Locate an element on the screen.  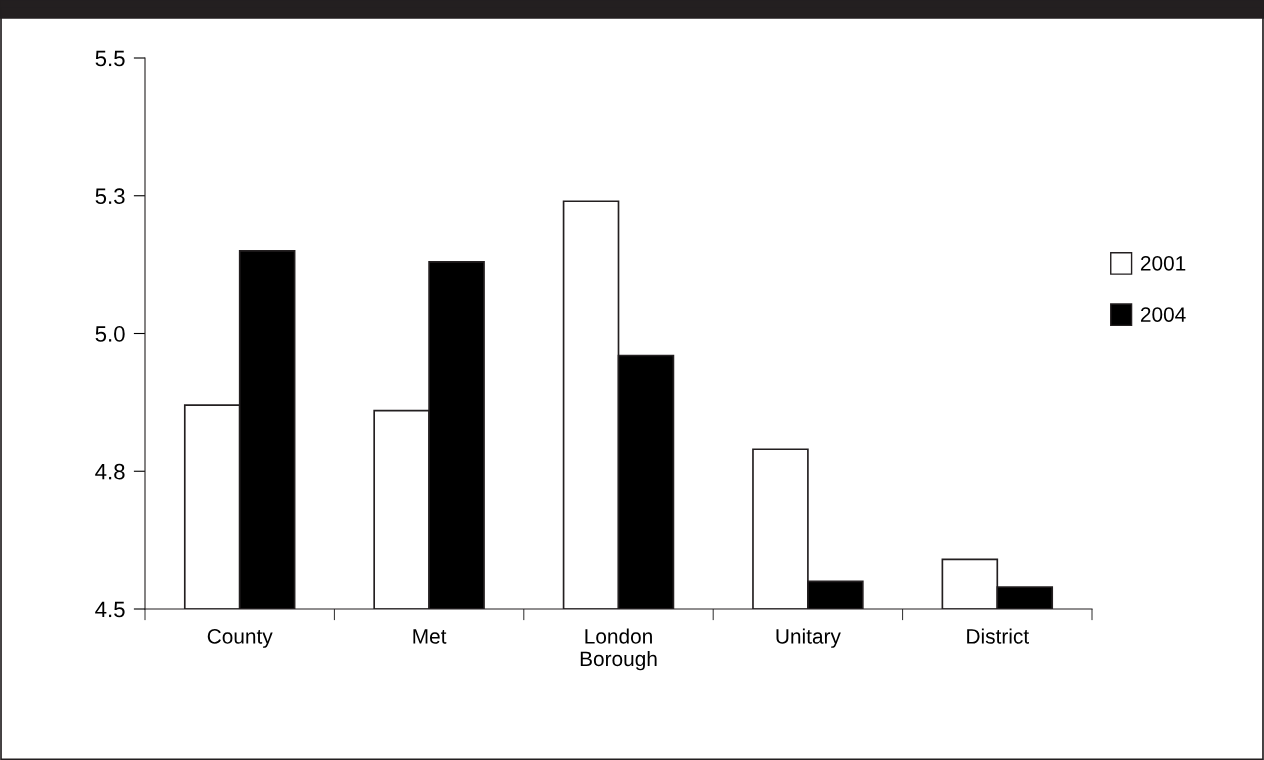
y-tick-label: 4.5 is located at coordinates (110, 609).